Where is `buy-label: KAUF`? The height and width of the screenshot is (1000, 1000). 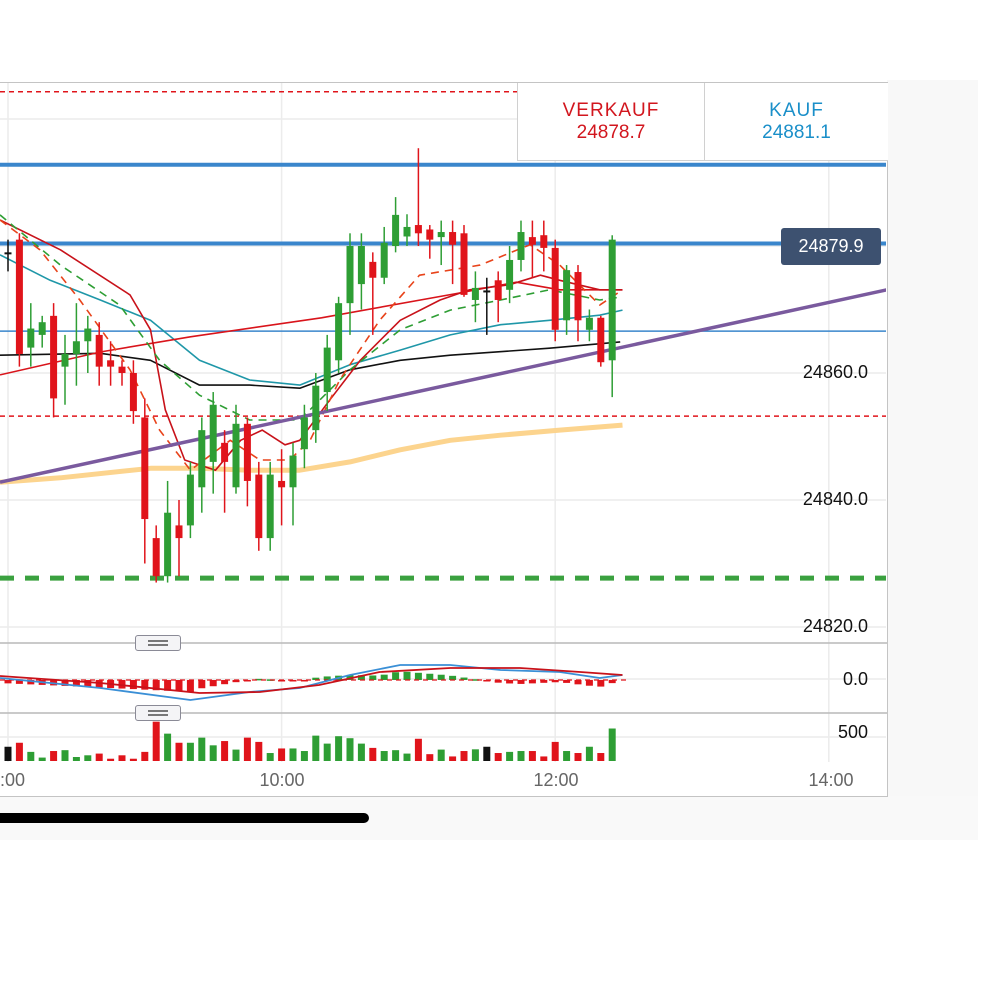 buy-label: KAUF is located at coordinates (796, 110).